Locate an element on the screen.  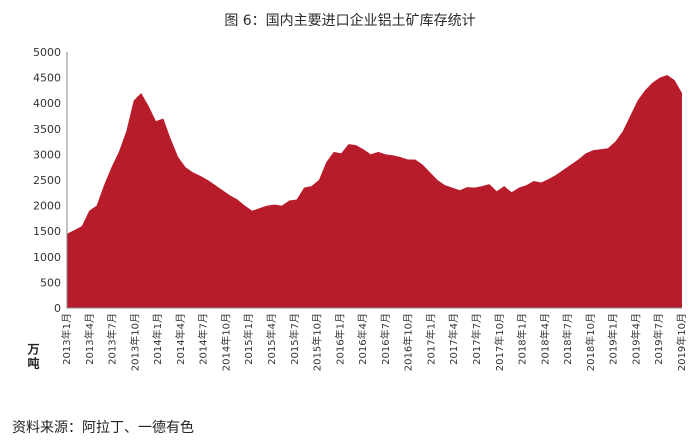
y-tick-label: 3500 is located at coordinates (47, 129).